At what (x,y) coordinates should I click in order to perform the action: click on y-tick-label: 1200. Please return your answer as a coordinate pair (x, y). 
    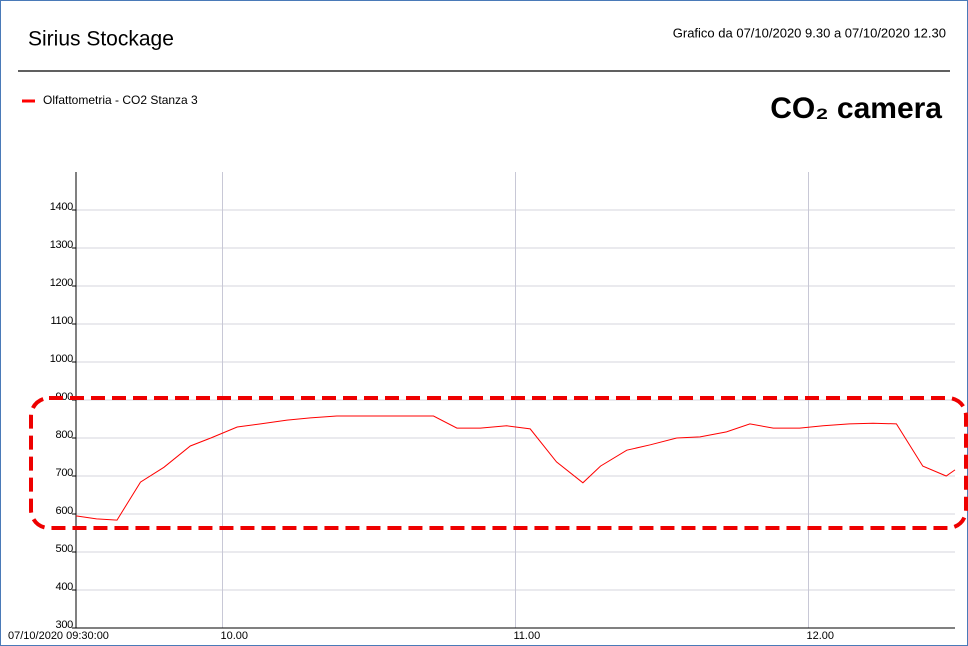
    Looking at the image, I should click on (61, 283).